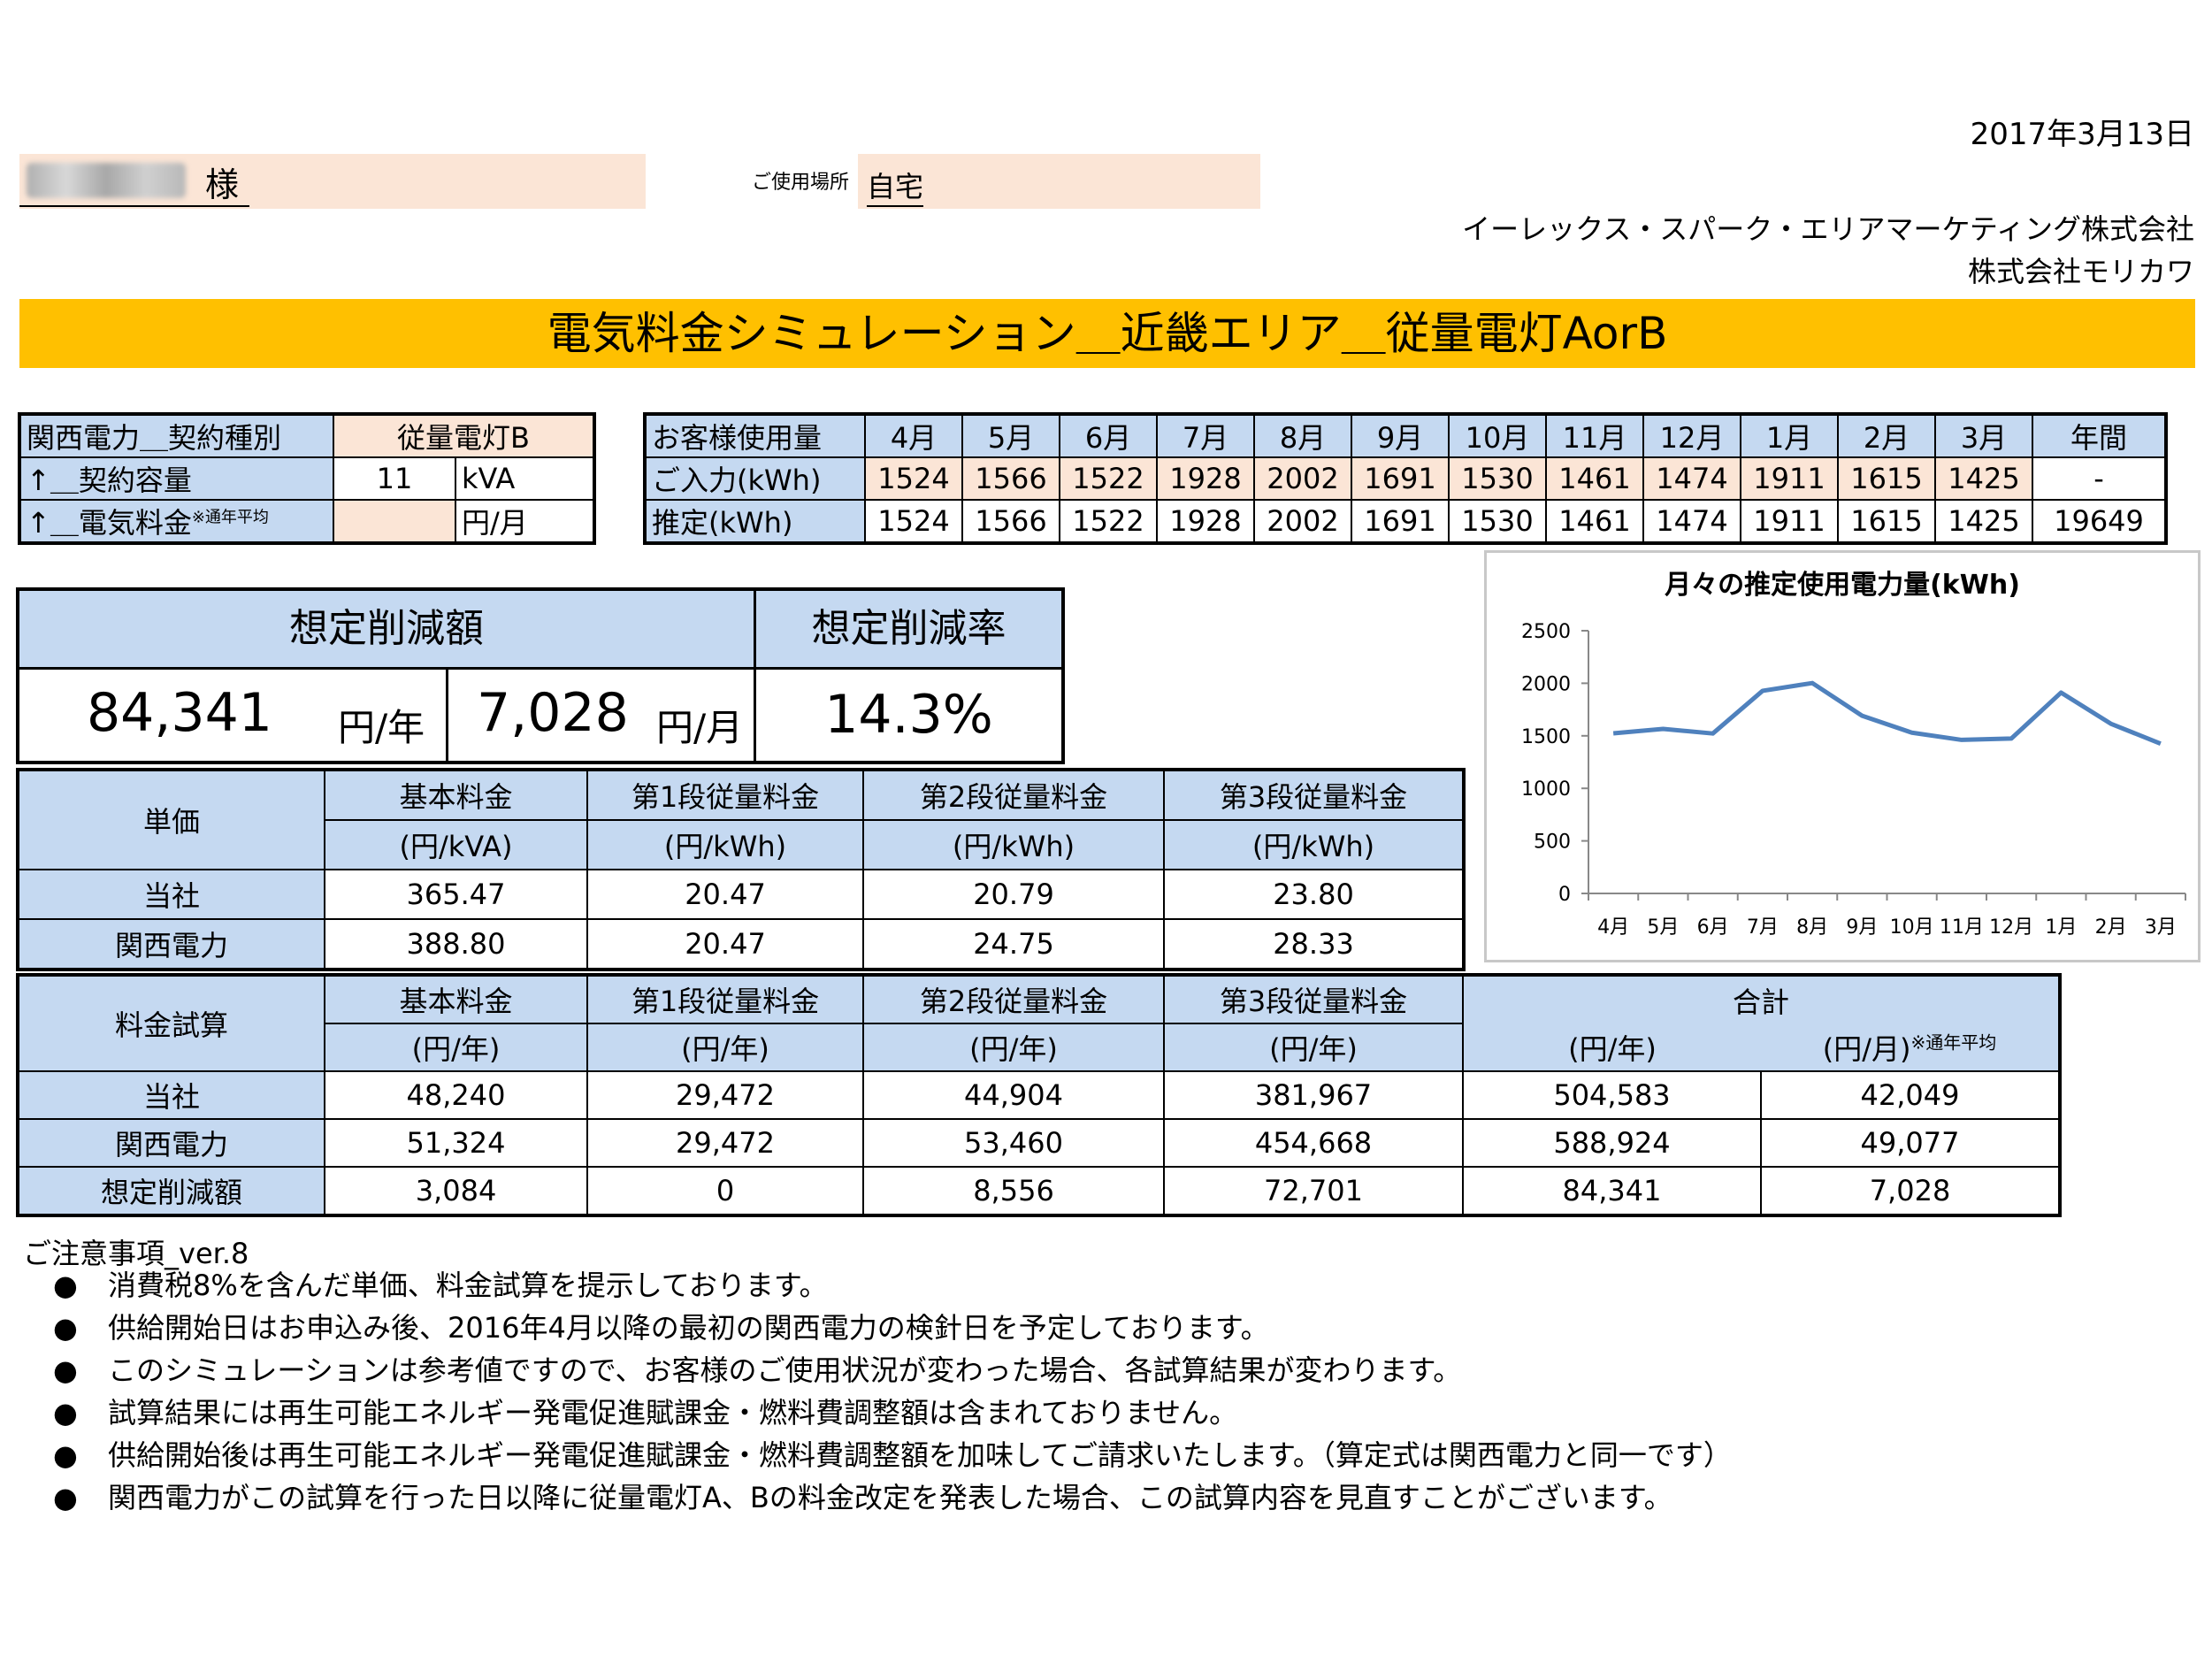 This screenshot has height=1671, width=2212. Describe the element at coordinates (1612, 1143) in the screenshot. I see `fee-calc-cell: 588,924` at that location.